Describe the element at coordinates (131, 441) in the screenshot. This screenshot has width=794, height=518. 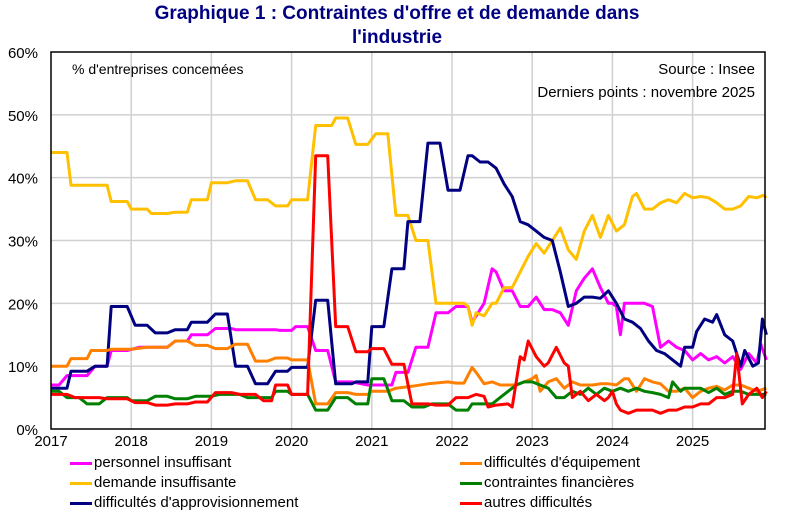
I see `x-tick-label: 2018` at that location.